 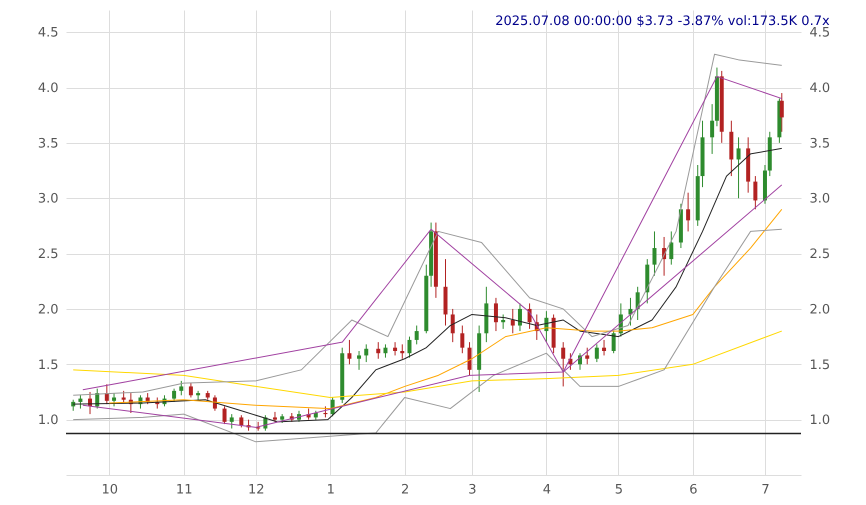 What do you see at coordinates (48, 88) in the screenshot?
I see `y-tick-label: 4.0` at bounding box center [48, 88].